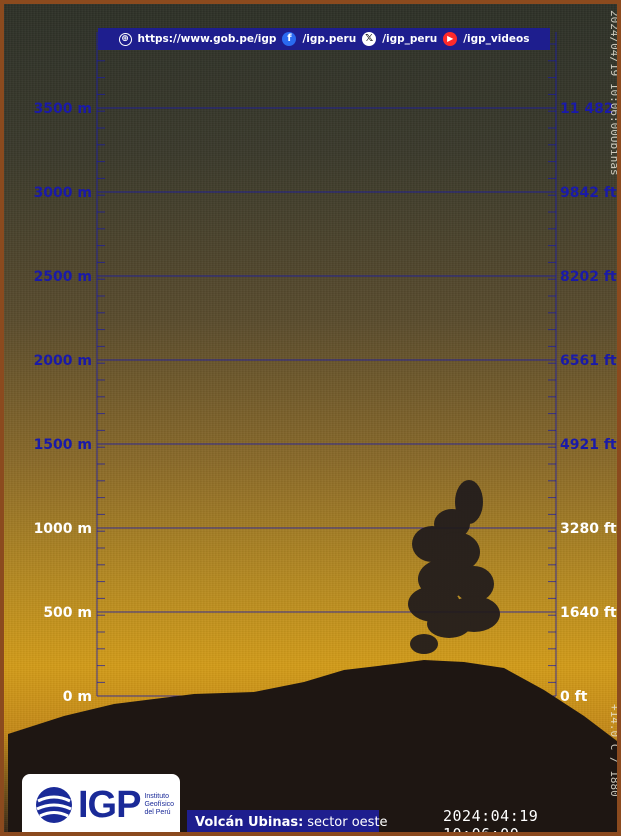 The image size is (621, 836). What do you see at coordinates (588, 193) in the screenshot?
I see `right-label-9842: 9842 ft` at bounding box center [588, 193].